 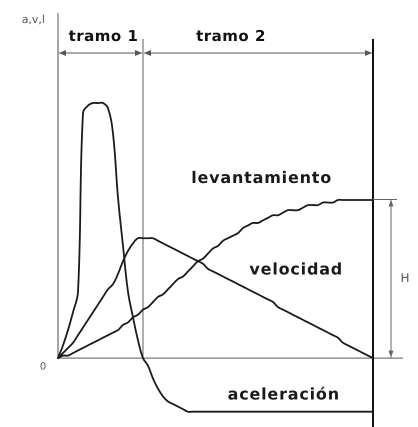 What do you see at coordinates (231, 35) in the screenshot?
I see `text: tramo 2` at bounding box center [231, 35].